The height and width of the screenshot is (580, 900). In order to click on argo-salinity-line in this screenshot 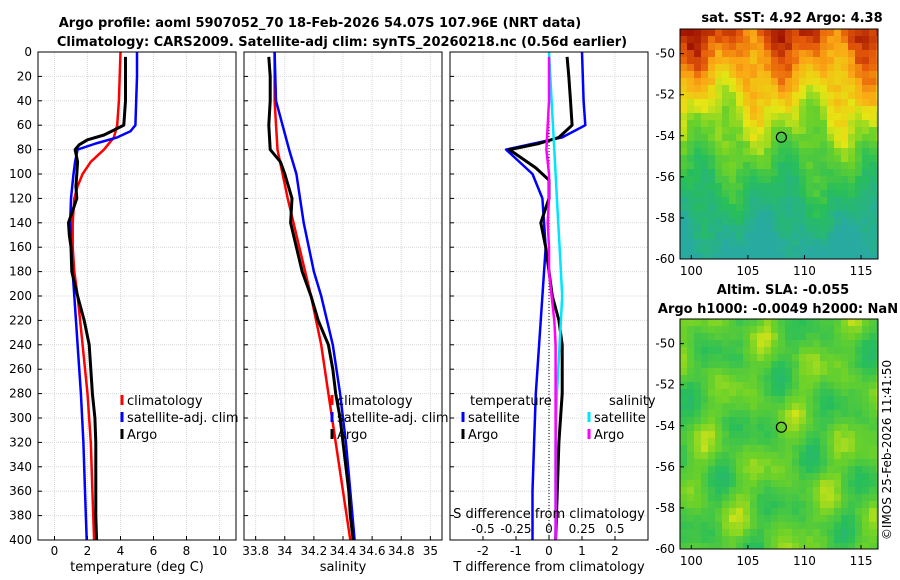, I will do `click(311, 298)`.